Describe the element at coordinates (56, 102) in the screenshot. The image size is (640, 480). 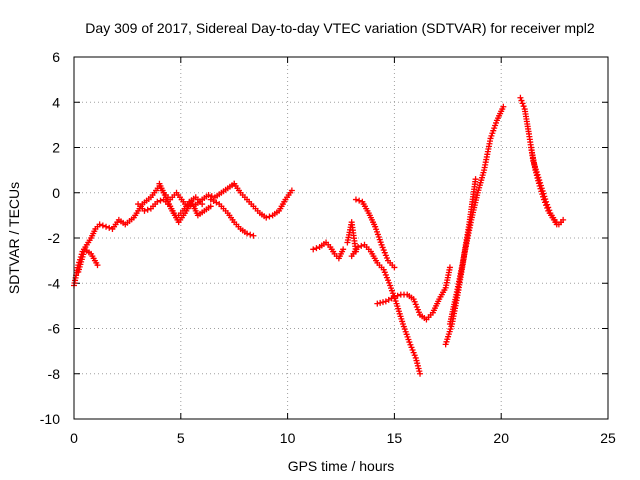
I see `y-tick-label: 4` at that location.